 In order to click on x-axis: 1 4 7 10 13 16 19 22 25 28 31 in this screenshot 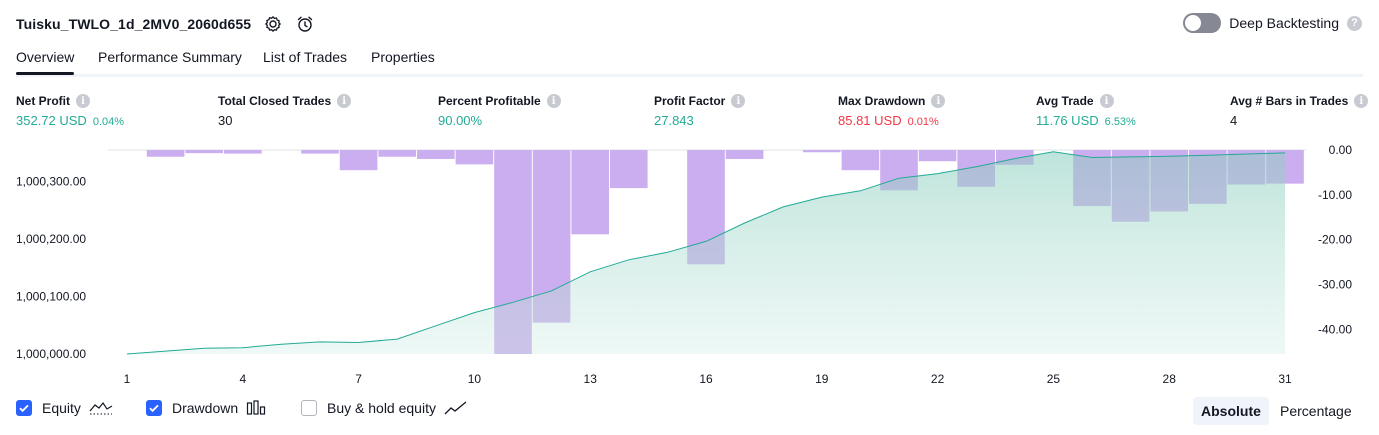, I will do `click(708, 379)`.